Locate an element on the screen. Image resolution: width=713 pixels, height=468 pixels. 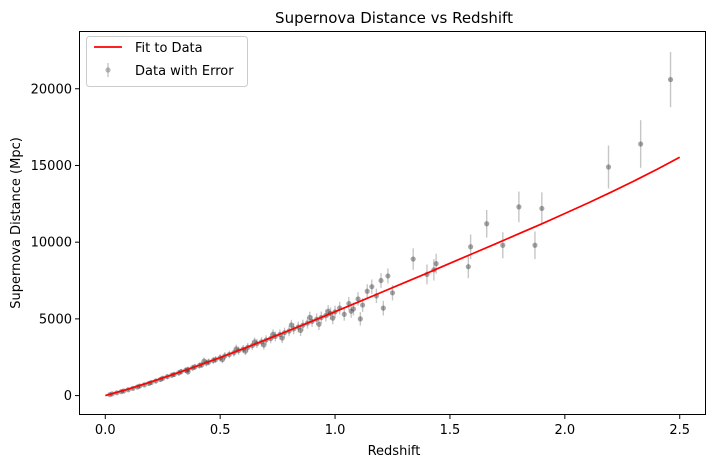
x-tick-label: 0.5 is located at coordinates (220, 430).